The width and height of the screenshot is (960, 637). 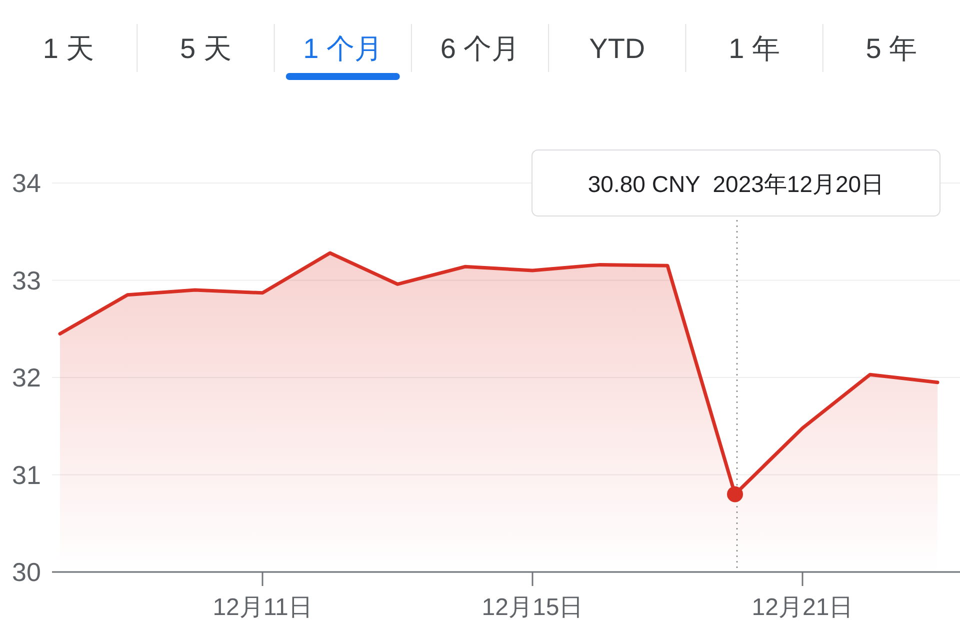 I want to click on y-tick-label: 32, so click(x=26, y=377).